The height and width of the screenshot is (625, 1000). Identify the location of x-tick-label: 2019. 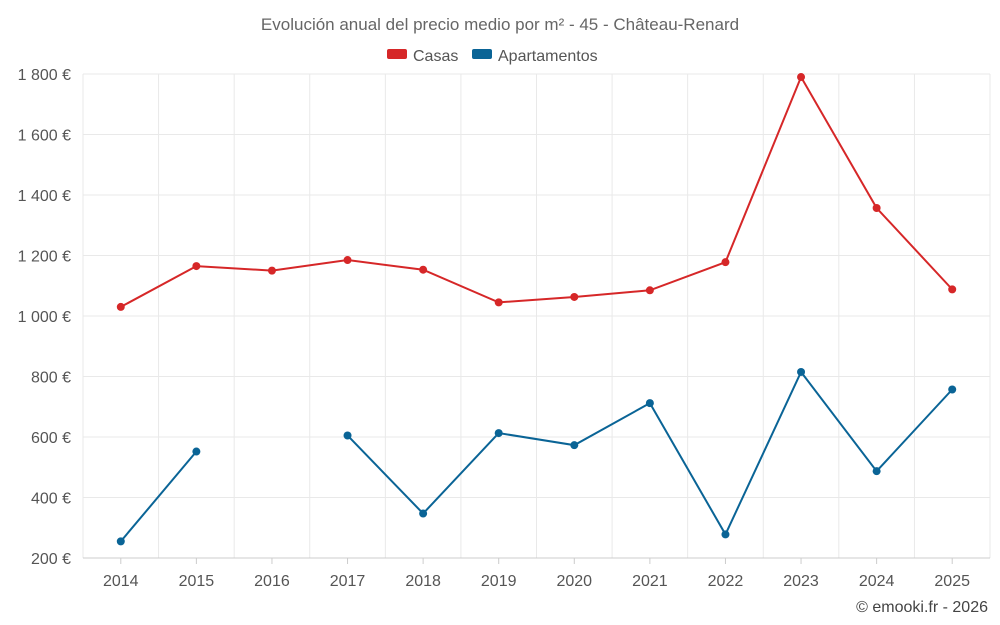
(499, 581).